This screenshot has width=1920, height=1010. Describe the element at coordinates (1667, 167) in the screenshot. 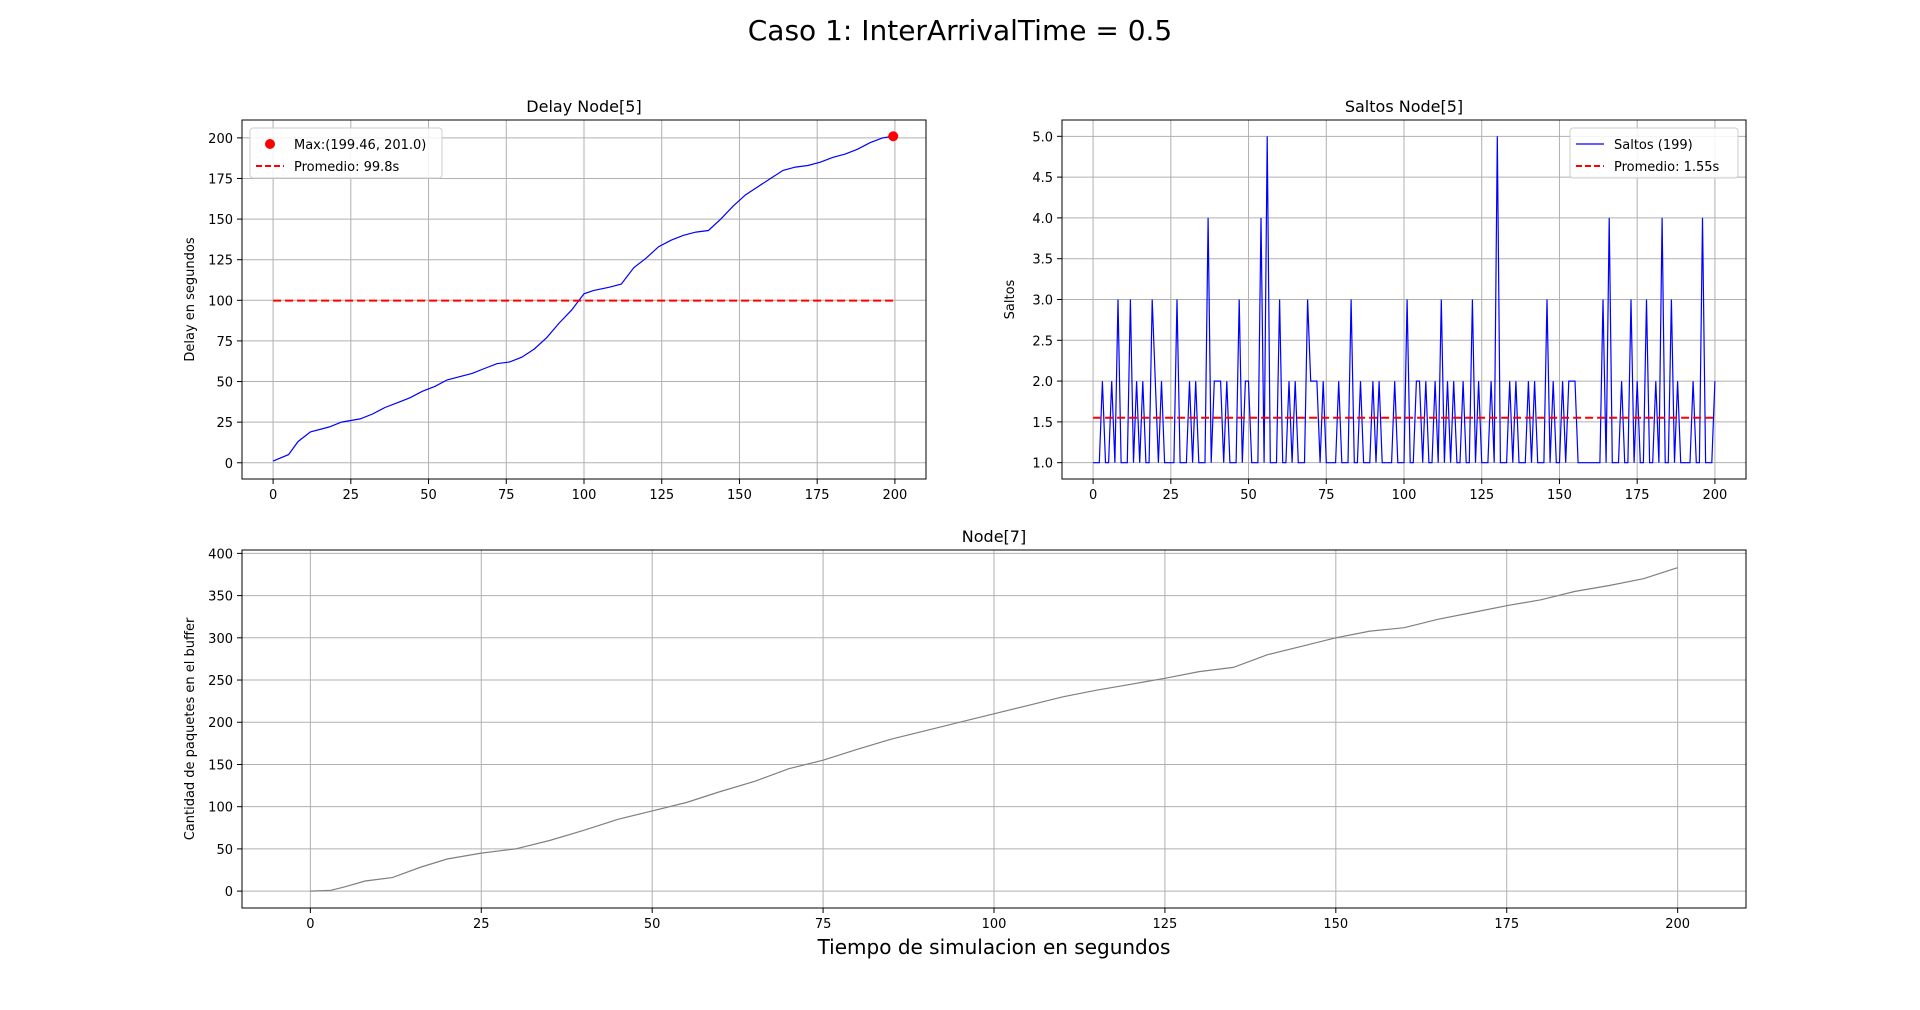

I see `legend-label: Promedio: 1.55s` at that location.